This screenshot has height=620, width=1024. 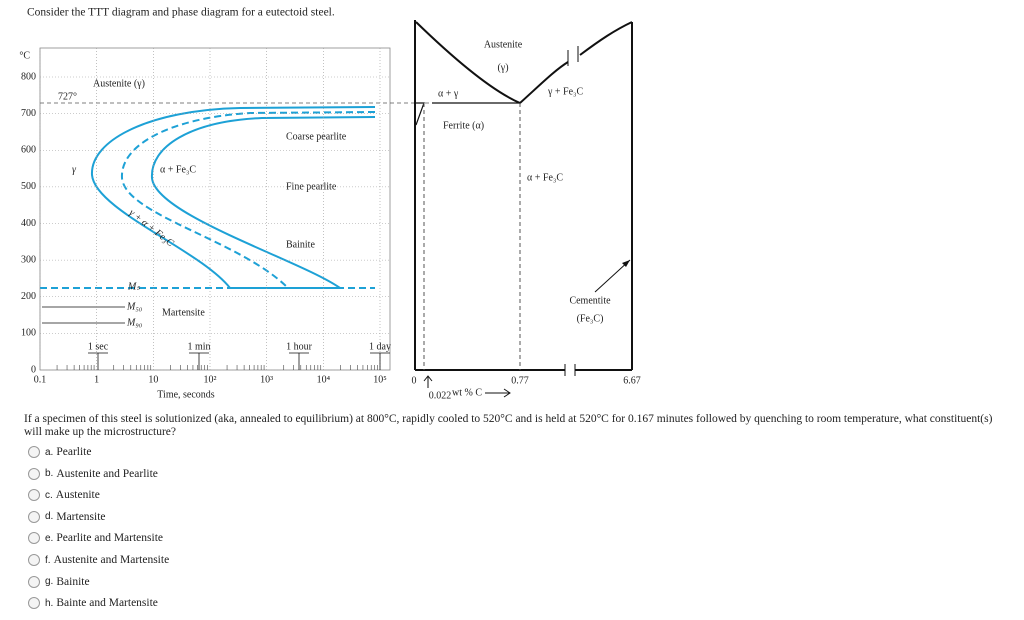 I want to click on x-tick-label: 10², so click(x=210, y=379).